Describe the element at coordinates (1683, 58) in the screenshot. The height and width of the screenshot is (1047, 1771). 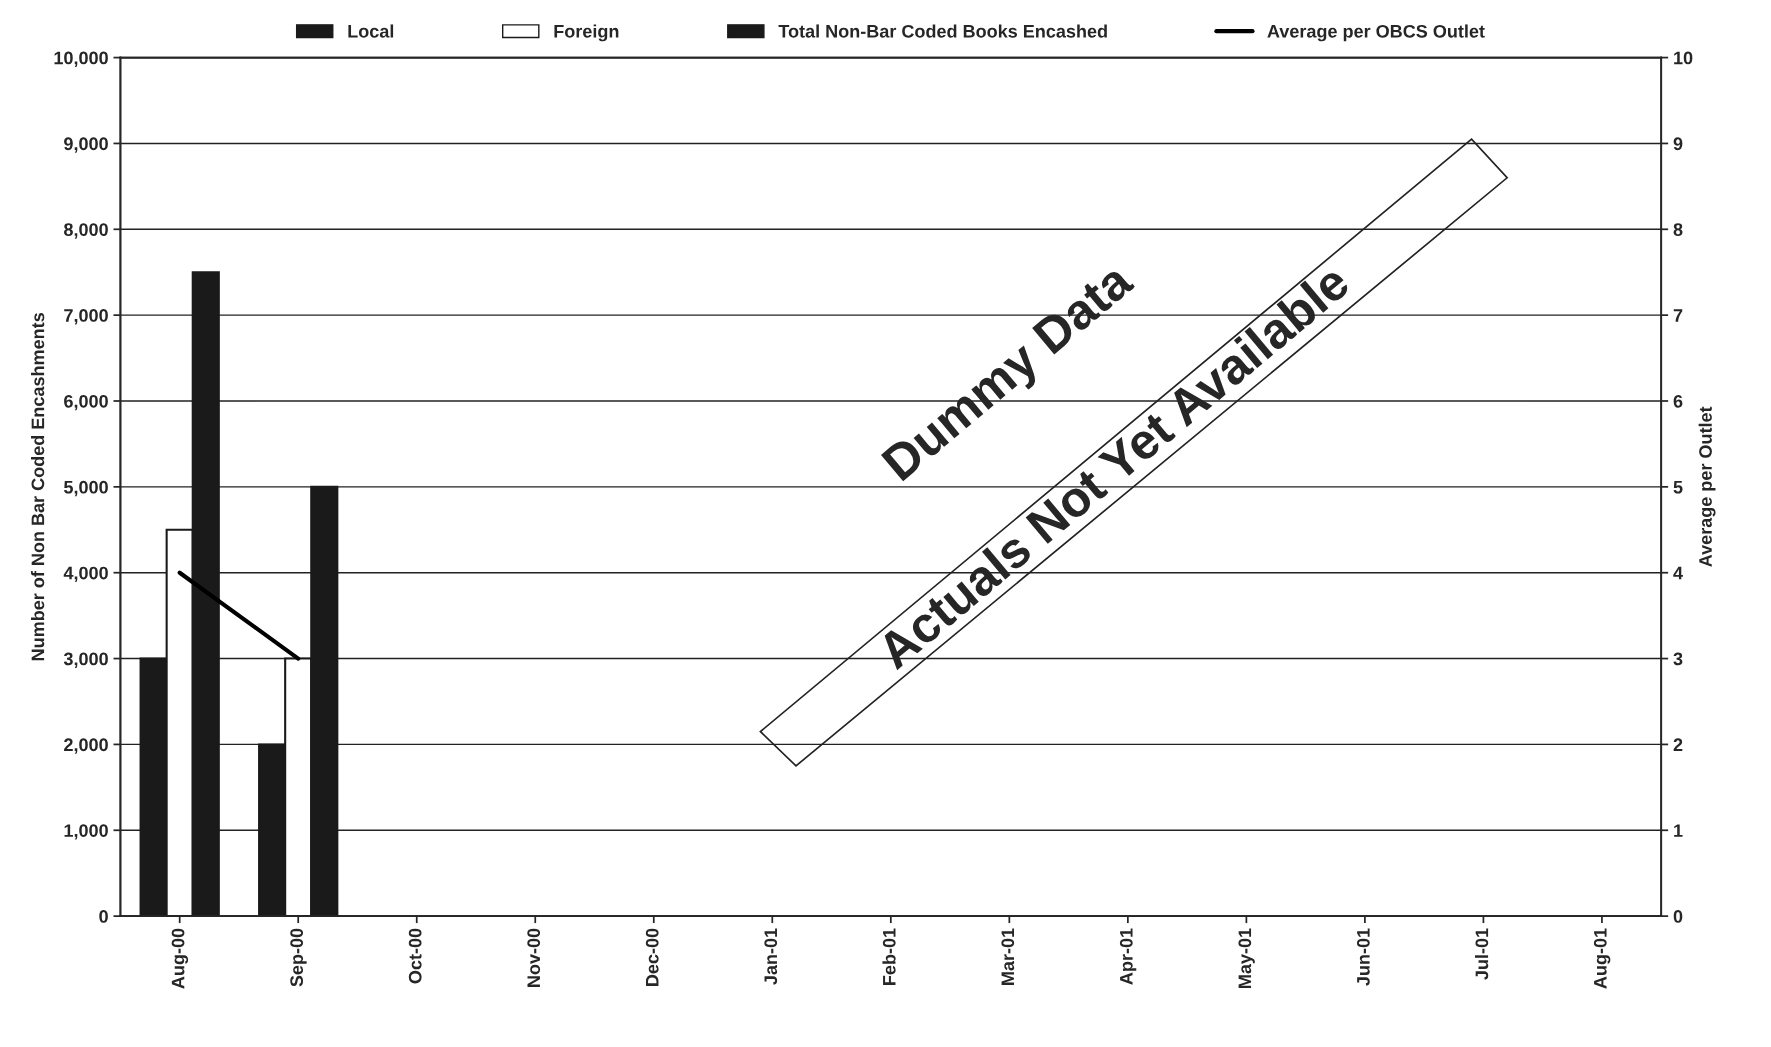
I see `y2-tick-label: 10` at that location.